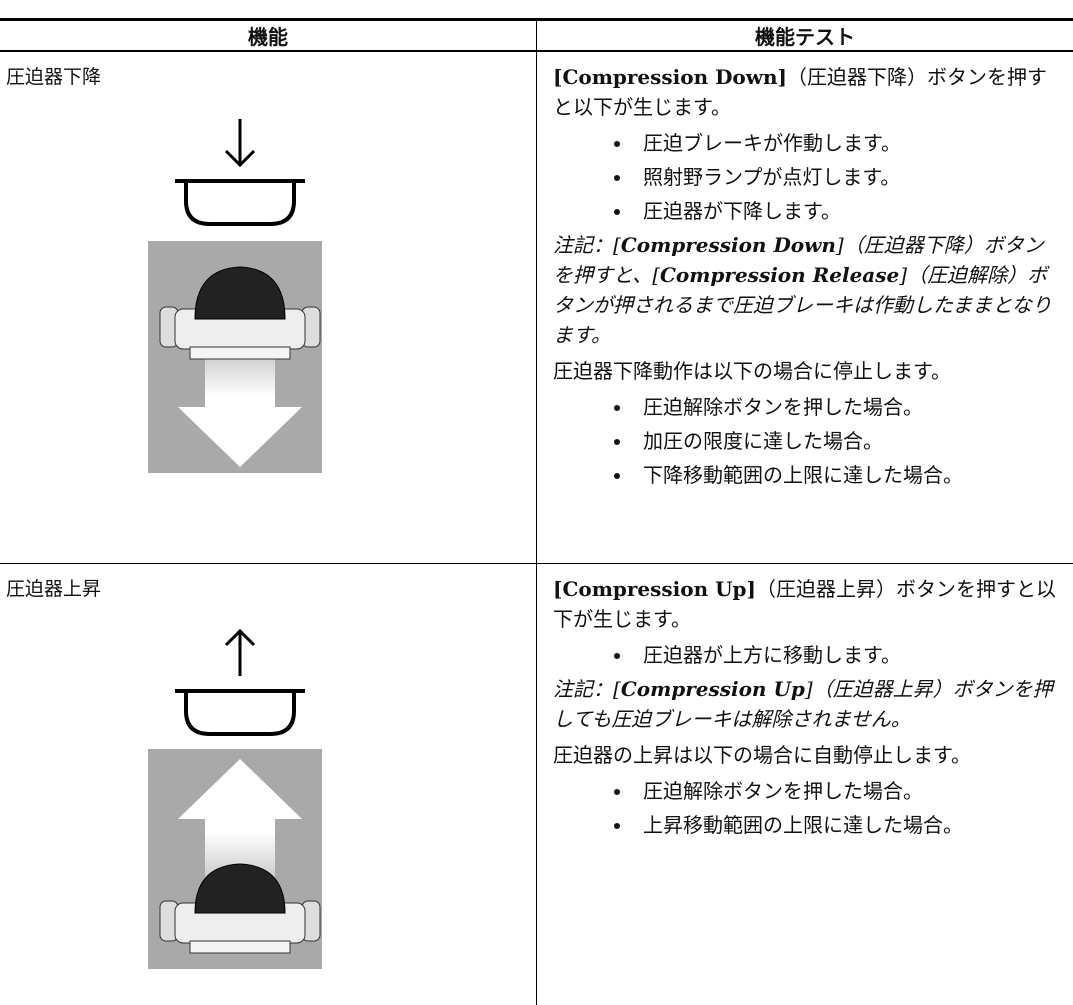  What do you see at coordinates (847, 825) in the screenshot?
I see `bullet-item: 上昇移動範囲の上限に達した場合。` at bounding box center [847, 825].